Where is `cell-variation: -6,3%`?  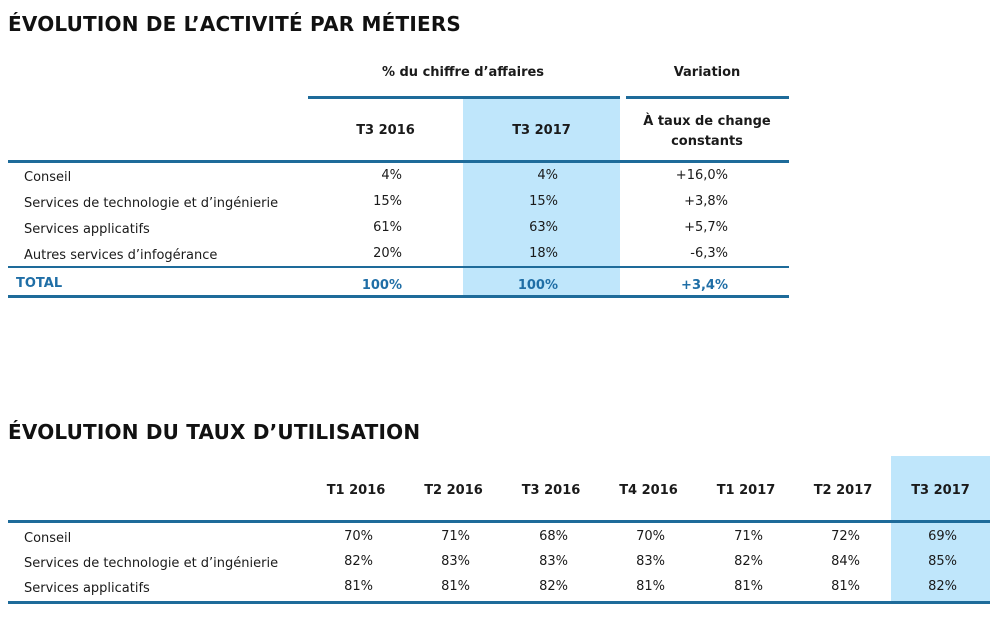 cell-variation: -6,3% is located at coordinates (709, 253).